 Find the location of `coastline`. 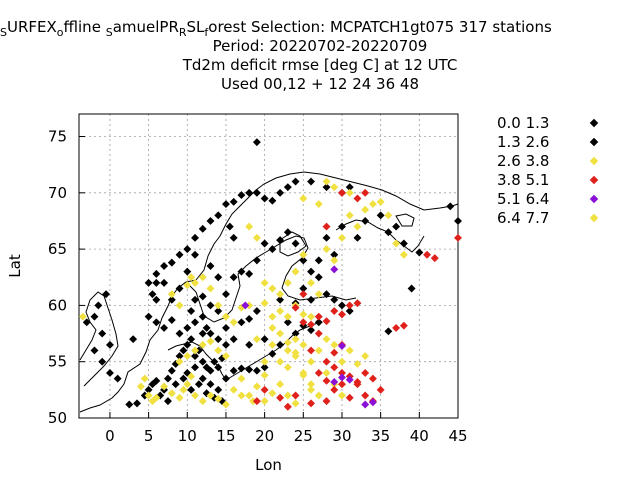

coastline is located at coordinates (380, 236).